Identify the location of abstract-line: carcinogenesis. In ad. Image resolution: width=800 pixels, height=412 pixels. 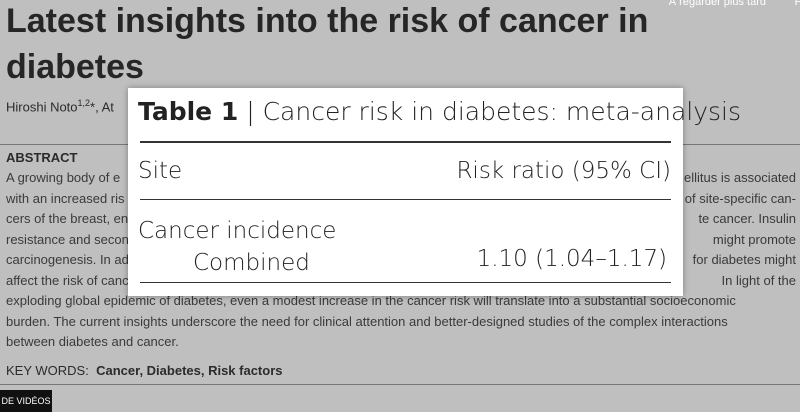
(67, 259).